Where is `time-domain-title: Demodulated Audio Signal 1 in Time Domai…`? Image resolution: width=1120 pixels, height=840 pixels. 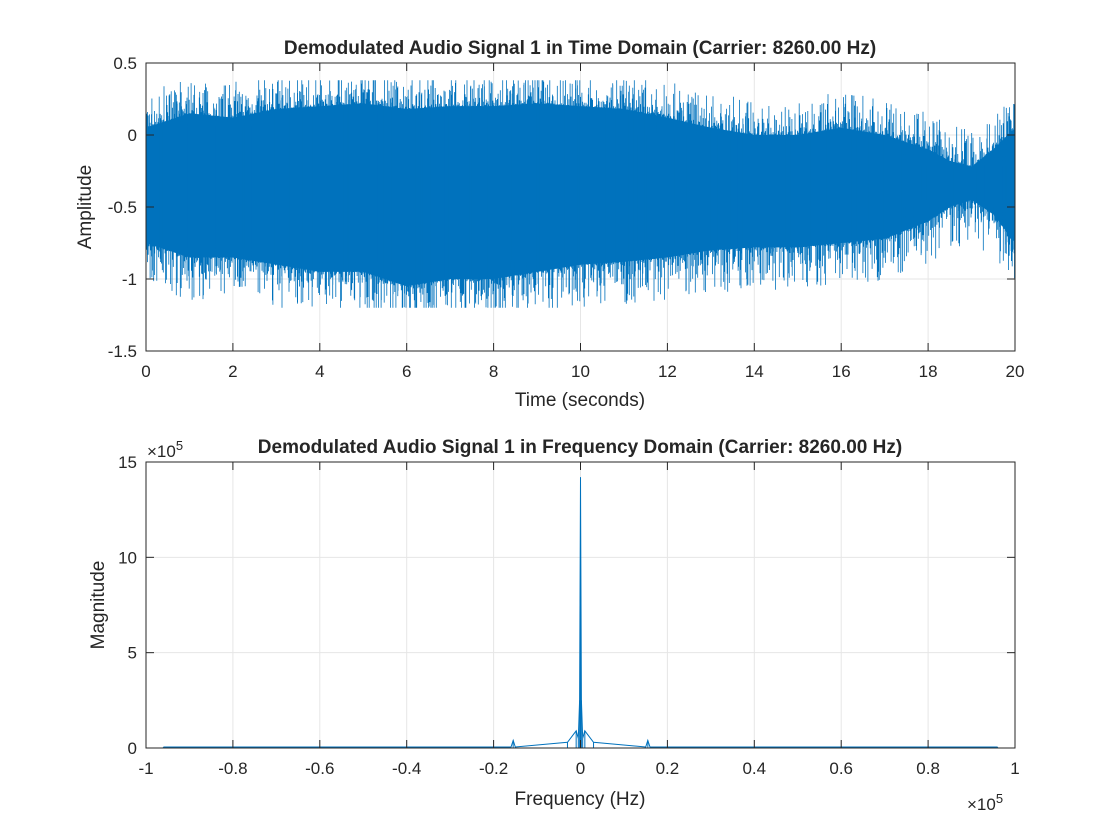
time-domain-title: Demodulated Audio Signal 1 in Time Domai… is located at coordinates (580, 48).